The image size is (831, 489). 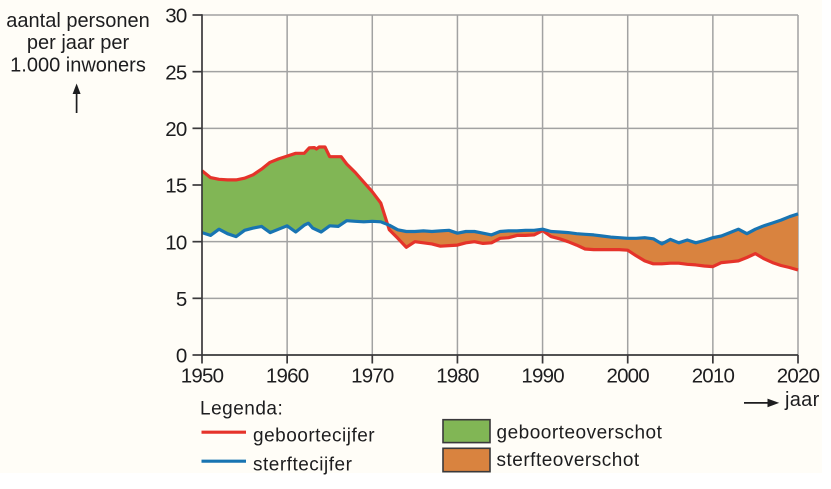 I want to click on svg-text: 1950, so click(x=202, y=375).